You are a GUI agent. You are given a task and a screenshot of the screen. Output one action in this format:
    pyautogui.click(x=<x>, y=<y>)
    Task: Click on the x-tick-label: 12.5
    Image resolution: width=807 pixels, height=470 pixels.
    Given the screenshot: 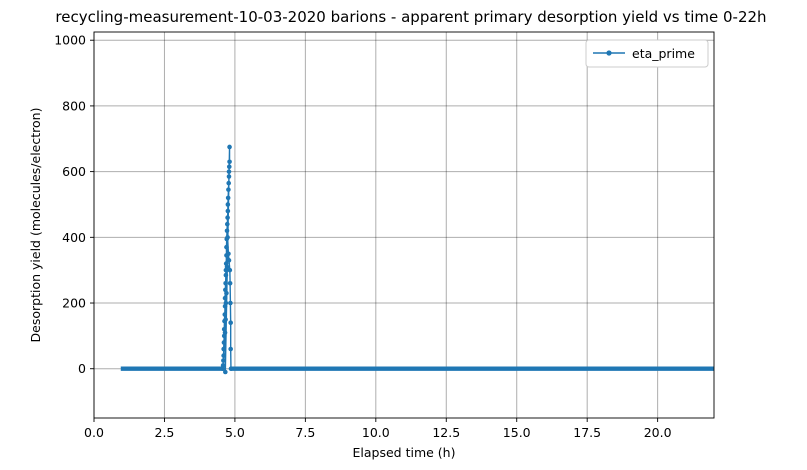 What is the action you would take?
    pyautogui.click(x=446, y=432)
    